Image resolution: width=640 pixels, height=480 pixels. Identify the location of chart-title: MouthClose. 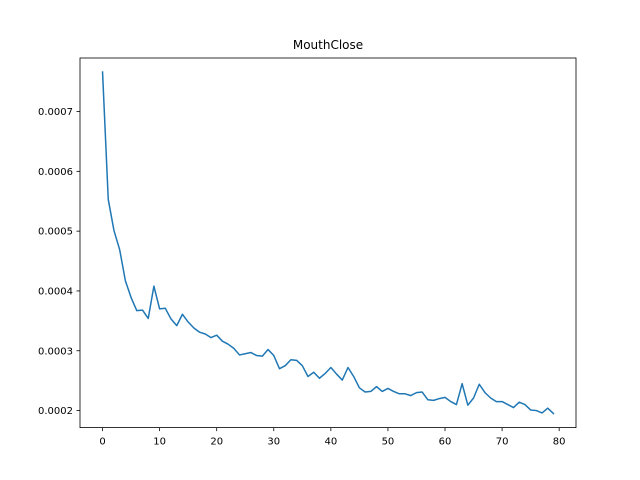
(328, 45).